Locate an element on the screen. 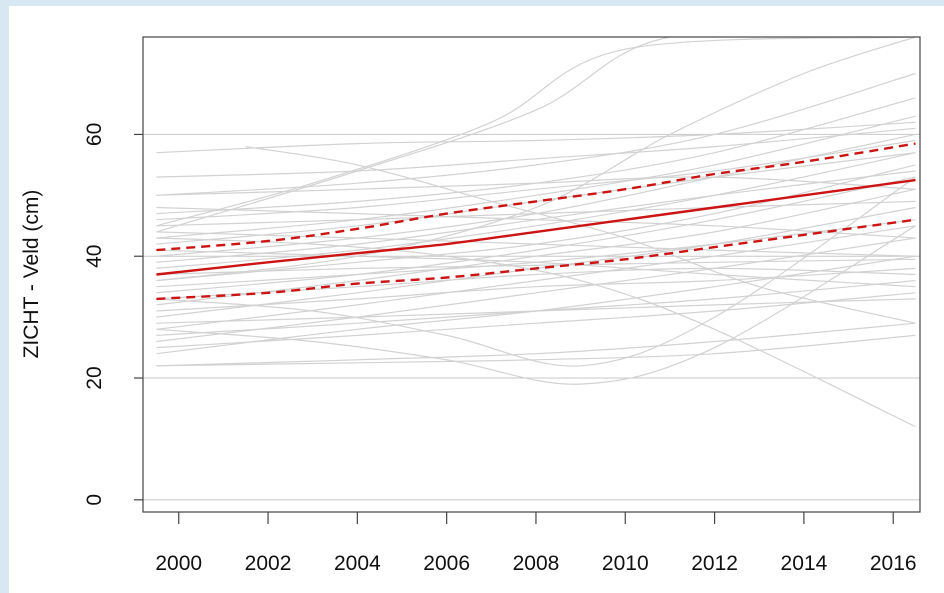 The height and width of the screenshot is (593, 944). x-tick-label-2014: 2014 is located at coordinates (804, 563).